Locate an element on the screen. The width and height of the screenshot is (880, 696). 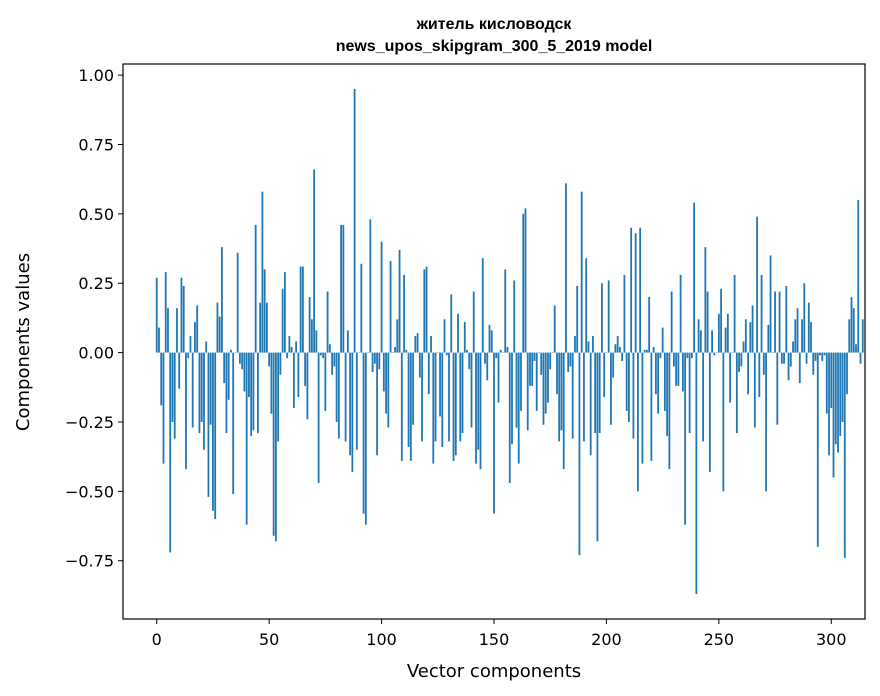
y-tick-label: −0.50 is located at coordinates (89, 491).